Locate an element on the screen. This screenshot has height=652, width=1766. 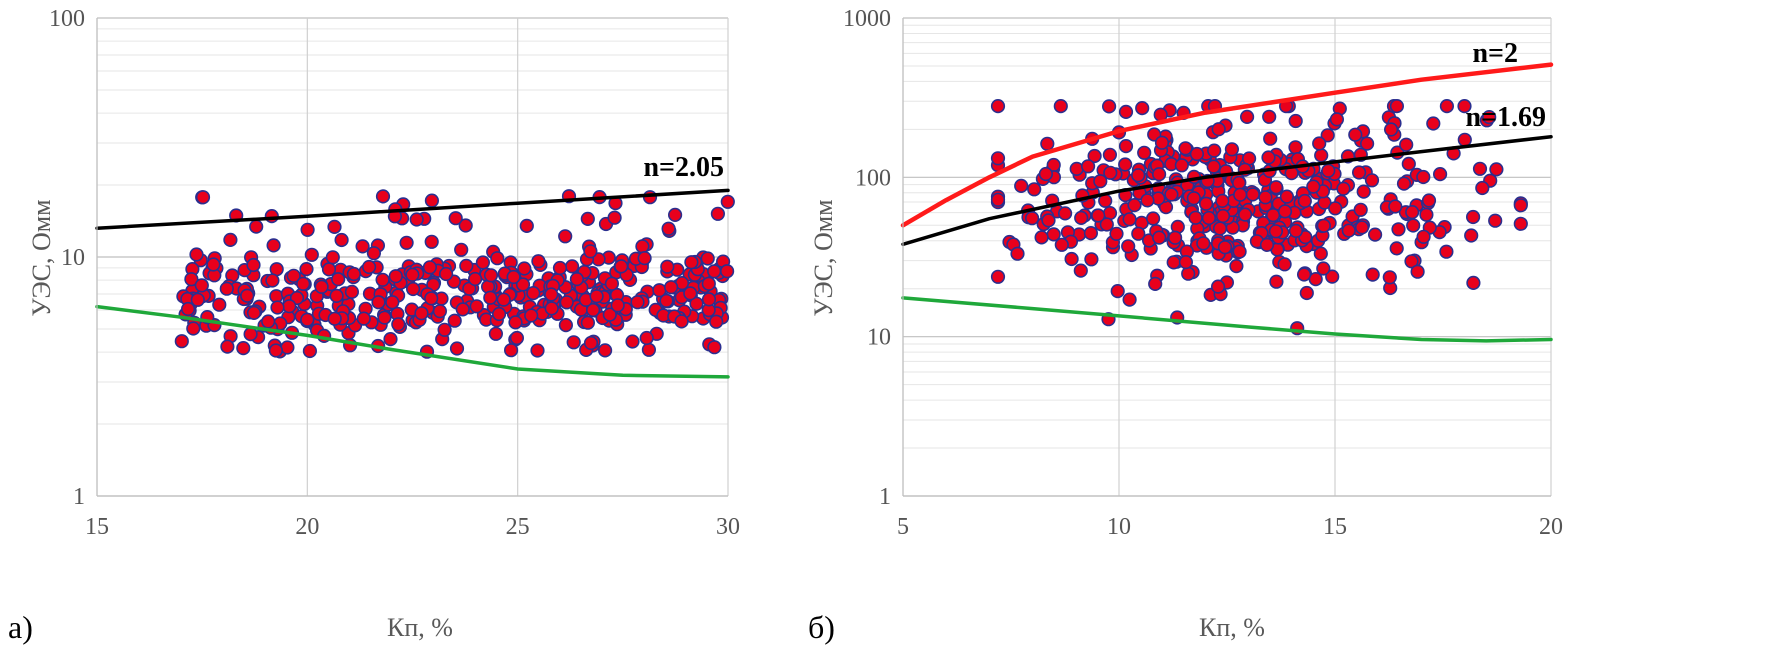
x-axis-title: Кп, % is located at coordinates (420, 627).